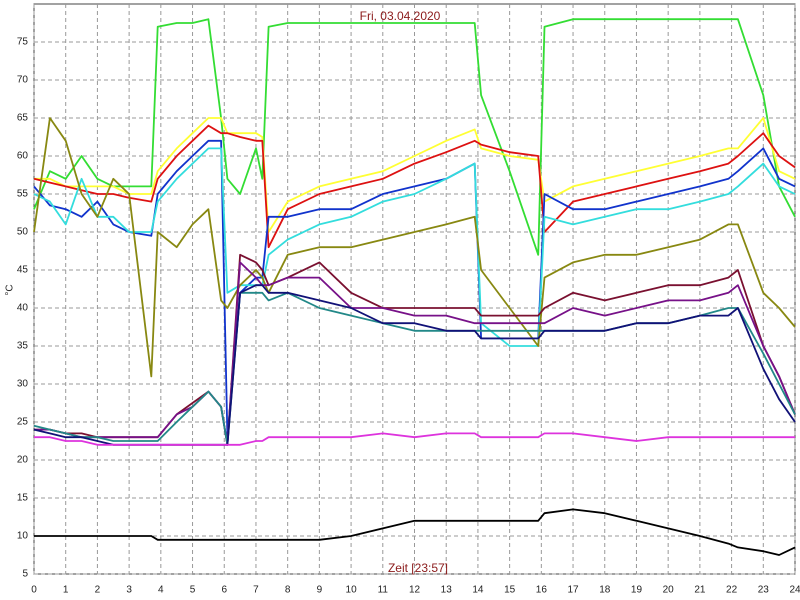 The width and height of the screenshot is (800, 600). Describe the element at coordinates (193, 590) in the screenshot. I see `x-tick-label: 5` at that location.